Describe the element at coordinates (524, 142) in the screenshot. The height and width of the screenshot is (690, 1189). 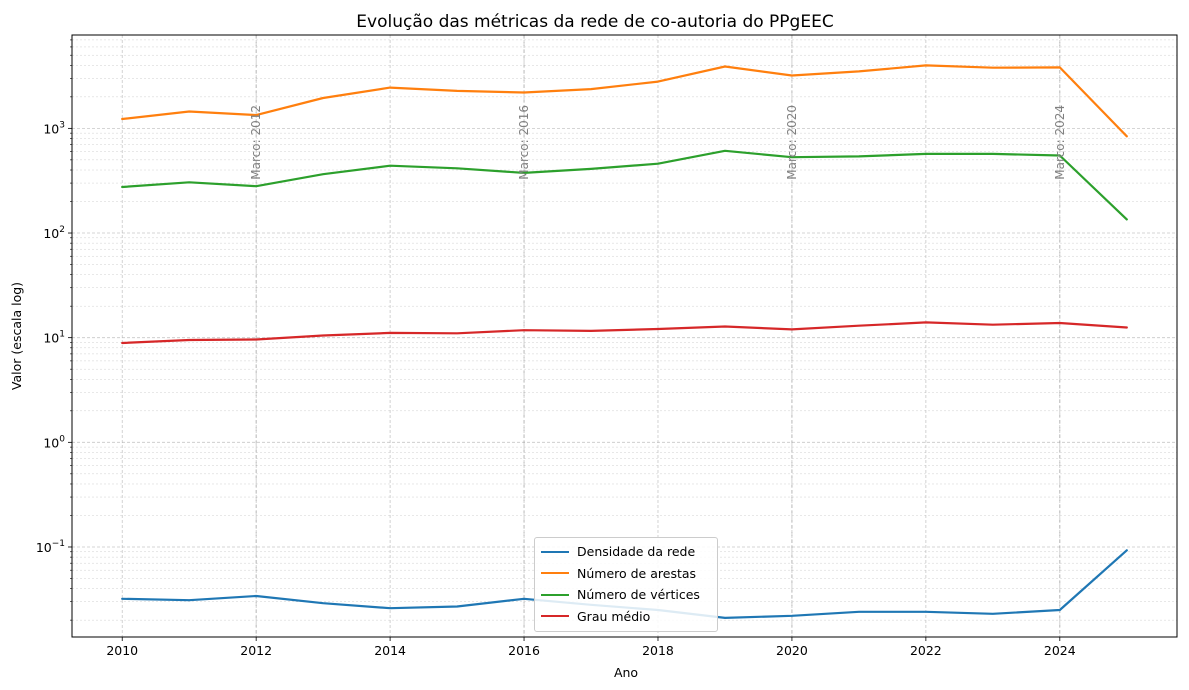
I see `marker-annotation: Marco: 2016` at that location.